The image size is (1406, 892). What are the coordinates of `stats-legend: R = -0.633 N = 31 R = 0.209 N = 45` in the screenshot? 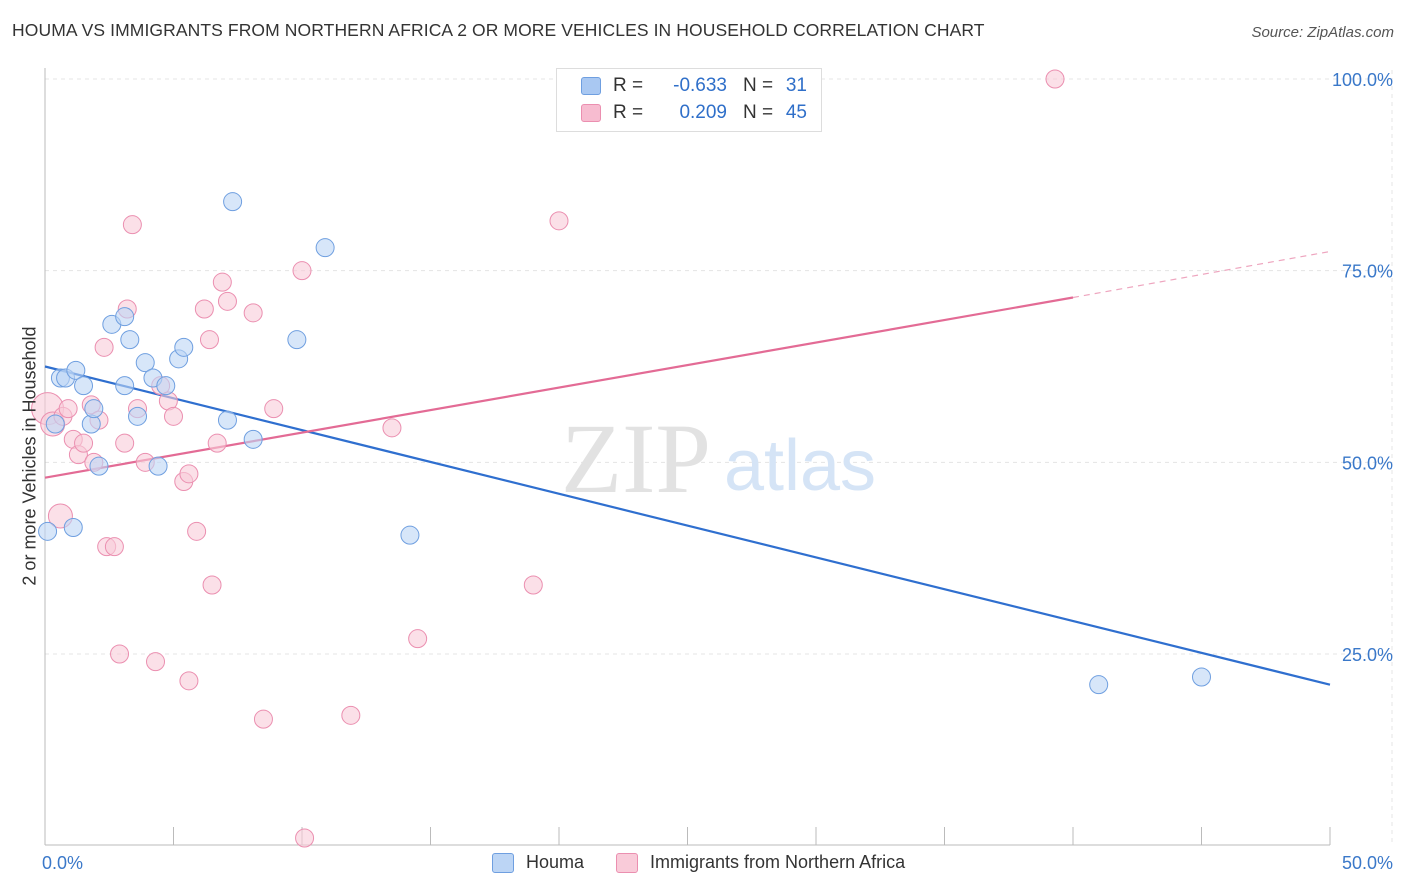 It's located at (689, 100).